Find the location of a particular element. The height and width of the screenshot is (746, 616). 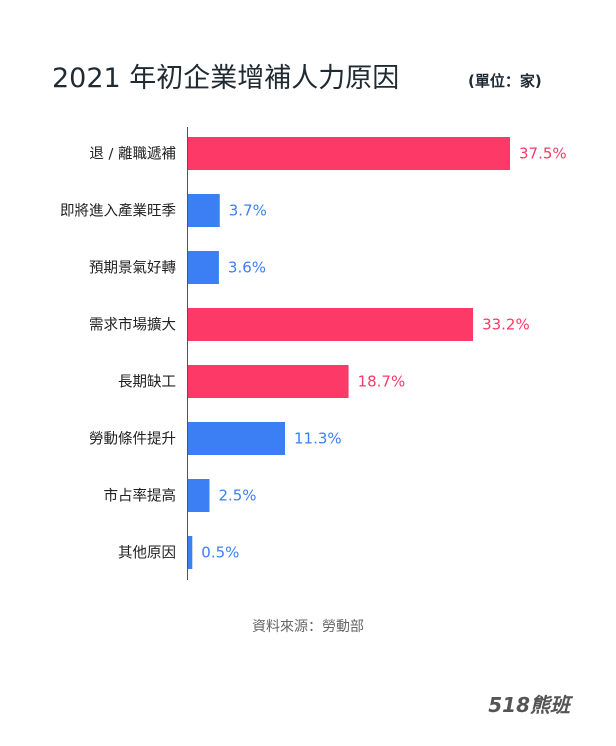

value-label: 37.5% is located at coordinates (543, 154).